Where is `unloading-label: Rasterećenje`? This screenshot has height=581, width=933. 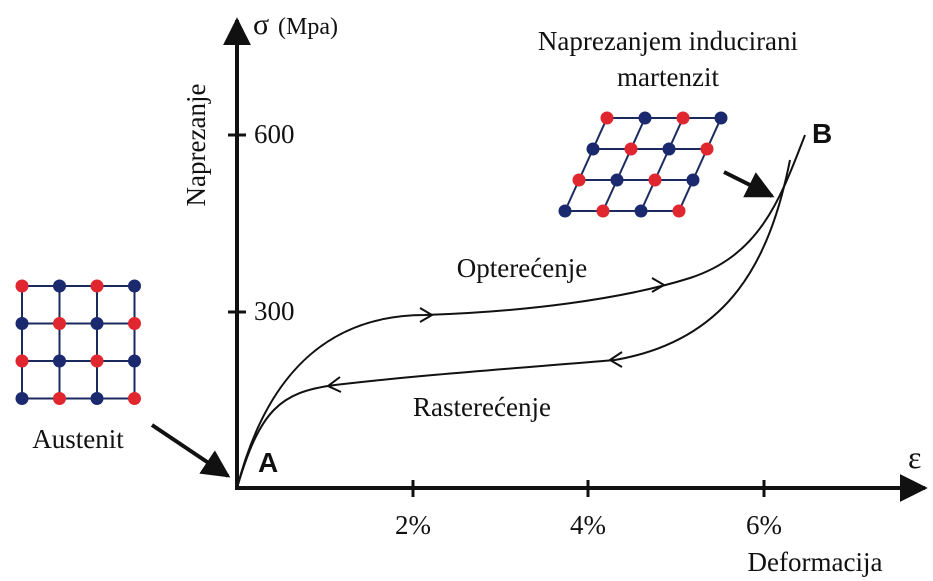
unloading-label: Rasterećenje is located at coordinates (482, 407).